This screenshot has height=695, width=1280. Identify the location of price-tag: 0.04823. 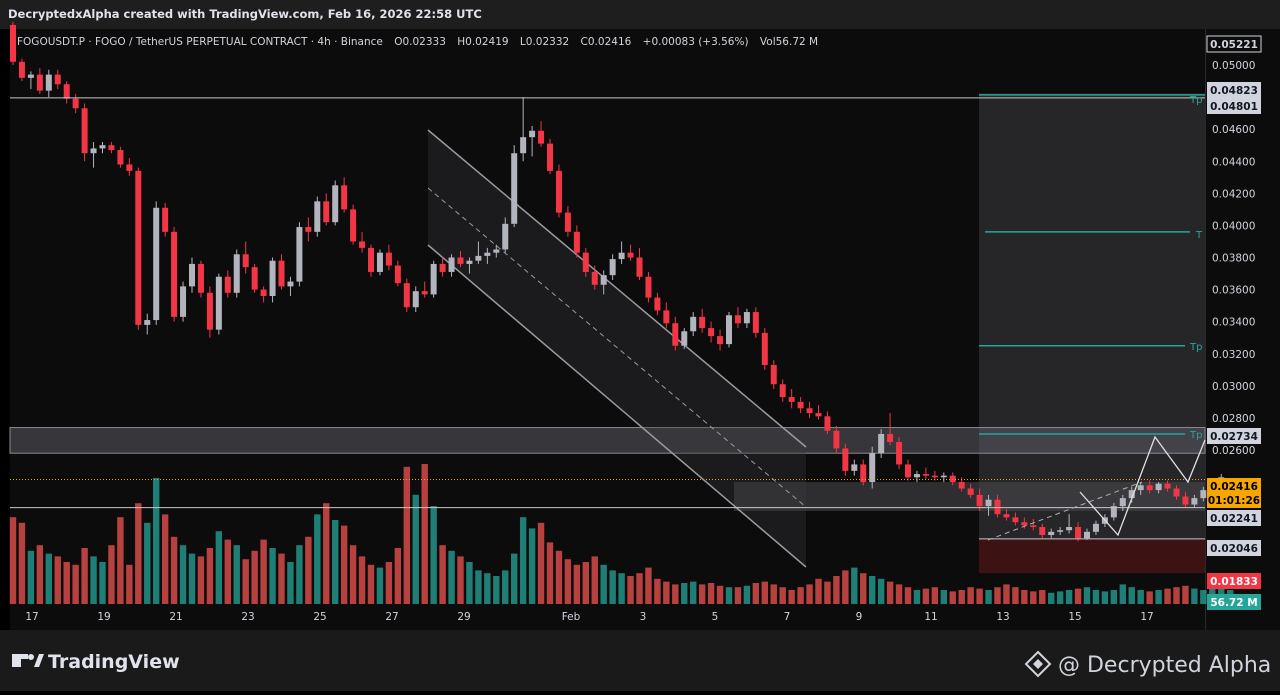
(1234, 90).